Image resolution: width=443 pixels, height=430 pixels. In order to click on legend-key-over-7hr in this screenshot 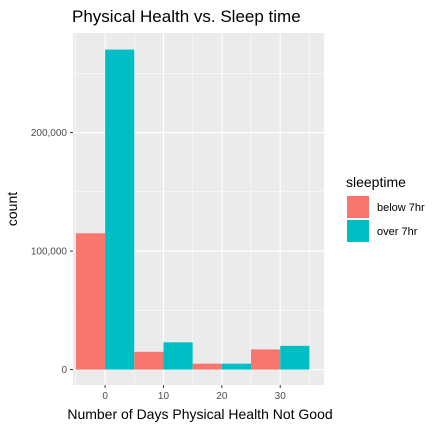, I will do `click(358, 231)`.